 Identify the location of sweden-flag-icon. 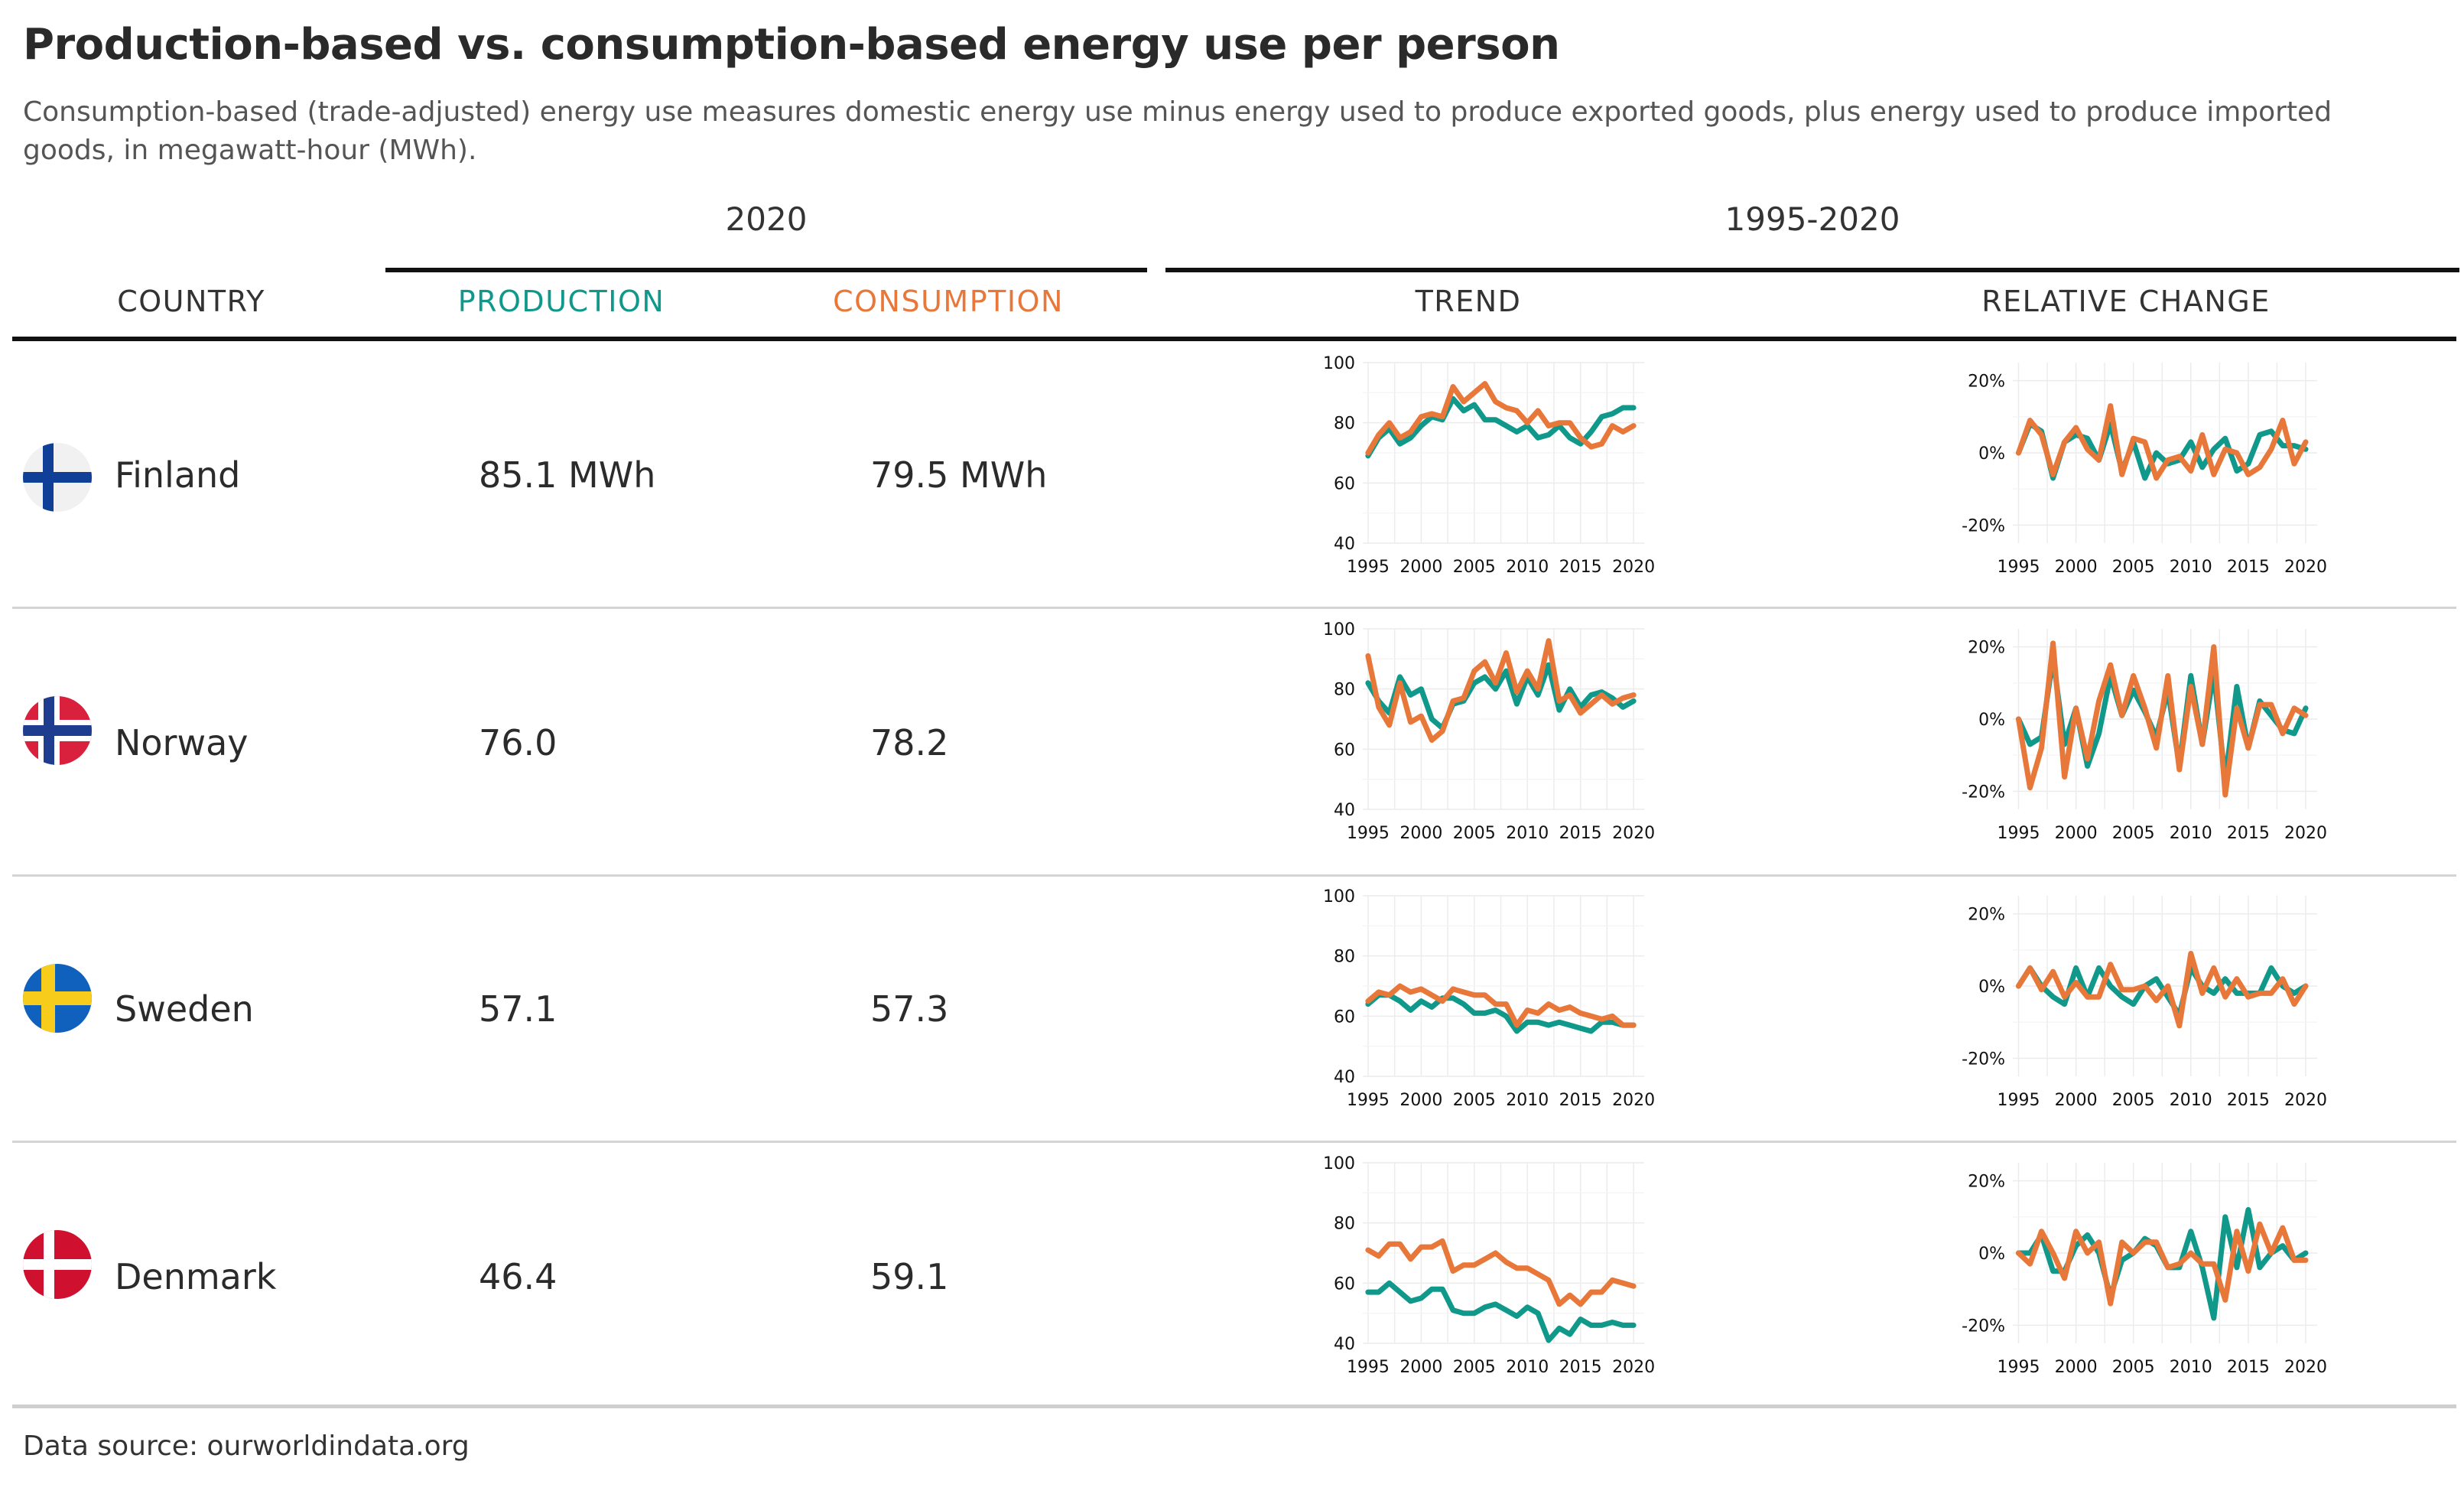
(57, 998).